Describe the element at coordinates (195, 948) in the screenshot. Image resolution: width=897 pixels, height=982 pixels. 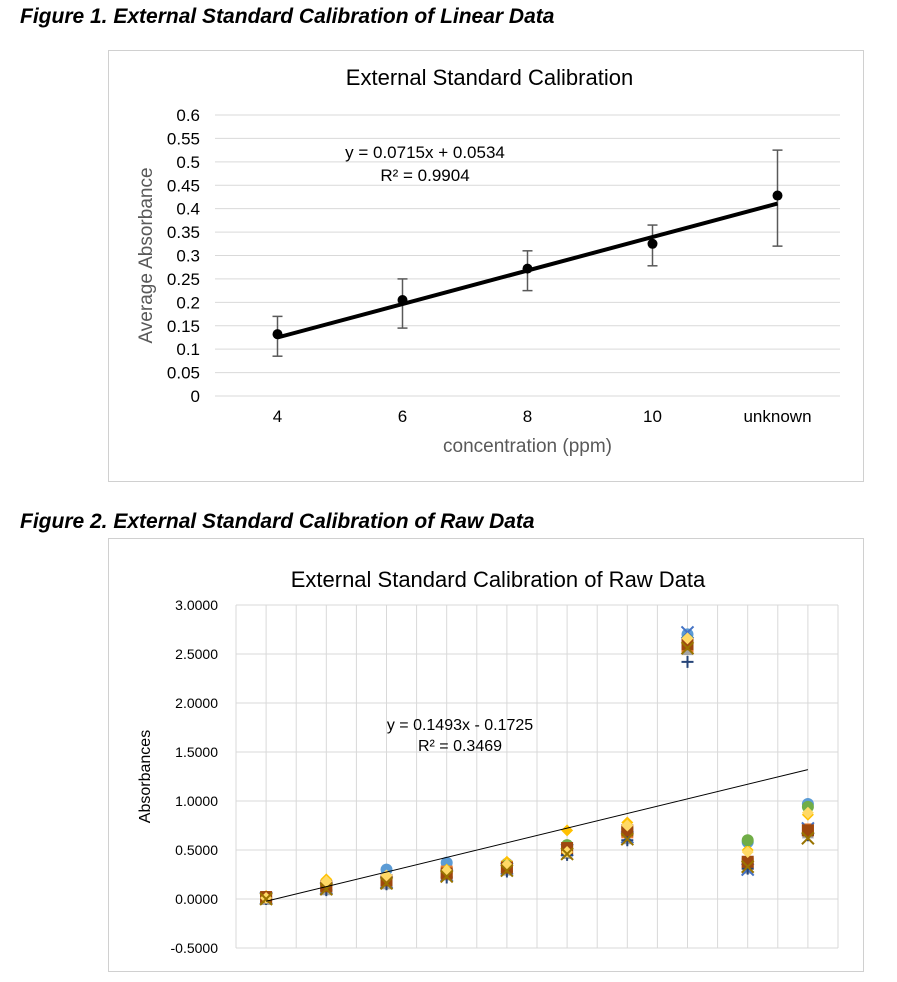
I see `y-tick-label: -0.5000` at that location.